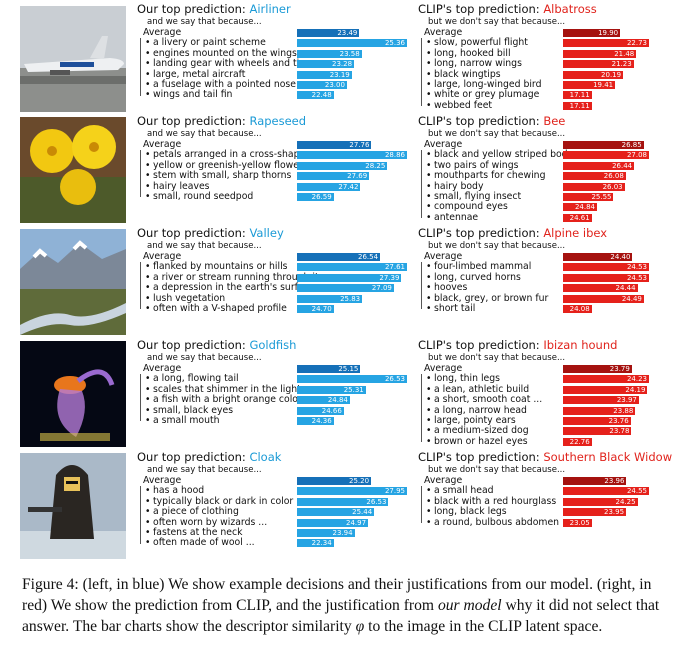 This screenshot has height=656, width=680. I want to click on predicted-label: Valley, so click(266, 233).